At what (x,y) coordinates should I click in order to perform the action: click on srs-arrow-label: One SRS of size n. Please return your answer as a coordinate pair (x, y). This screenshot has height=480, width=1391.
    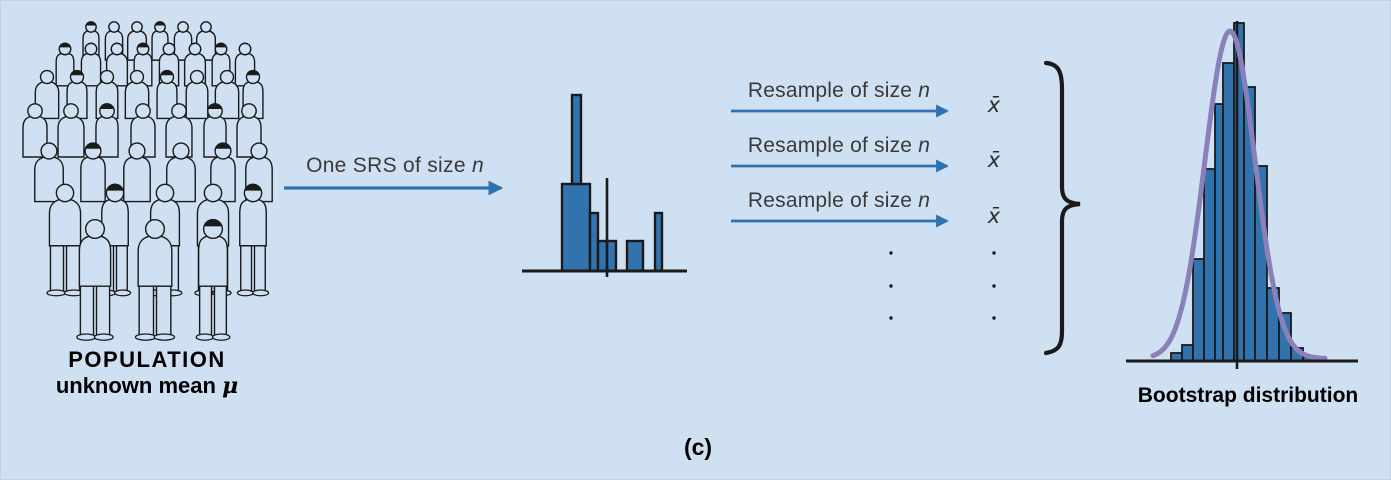
    Looking at the image, I should click on (395, 165).